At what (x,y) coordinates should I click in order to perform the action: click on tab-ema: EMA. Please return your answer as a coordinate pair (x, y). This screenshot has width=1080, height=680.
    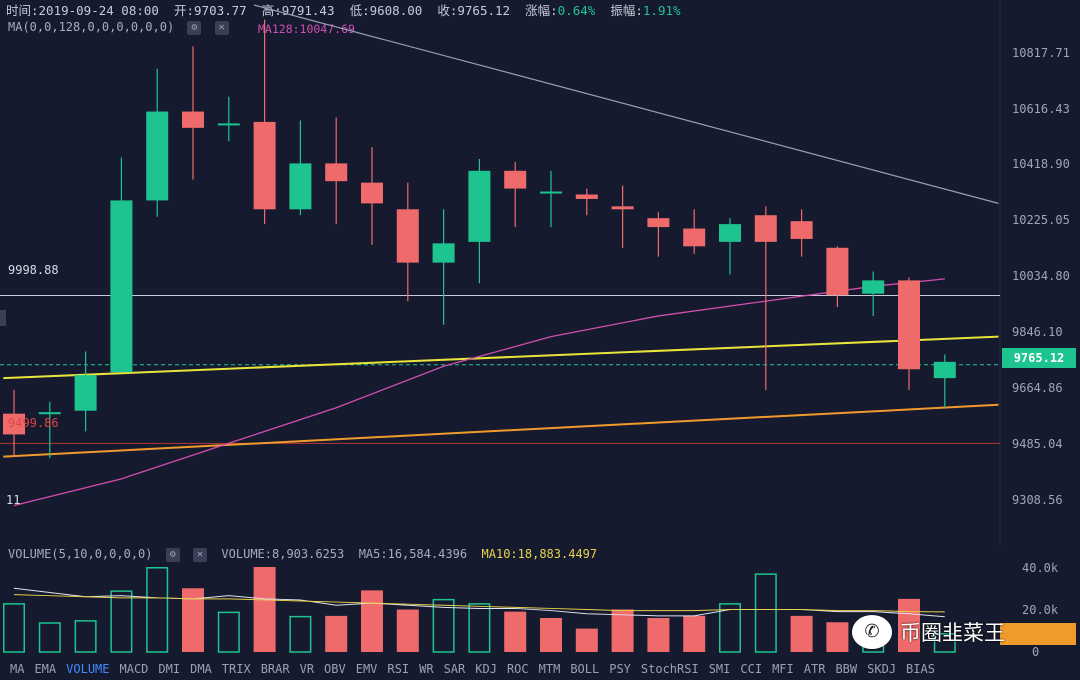
    Looking at the image, I should click on (45, 669).